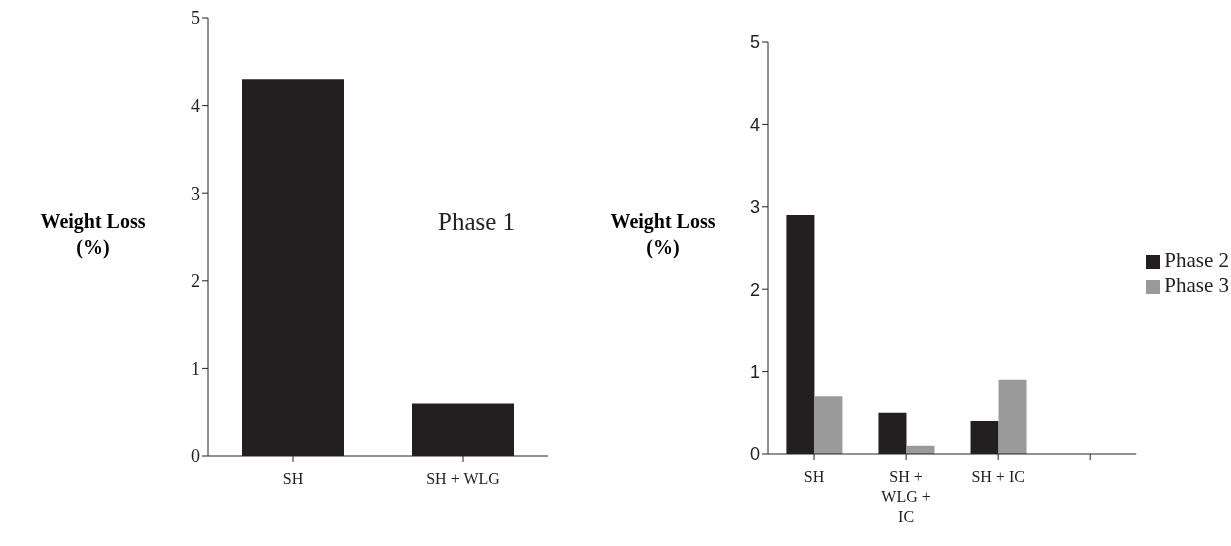  I want to click on x-tick-label: SH + WLG, so click(463, 478).